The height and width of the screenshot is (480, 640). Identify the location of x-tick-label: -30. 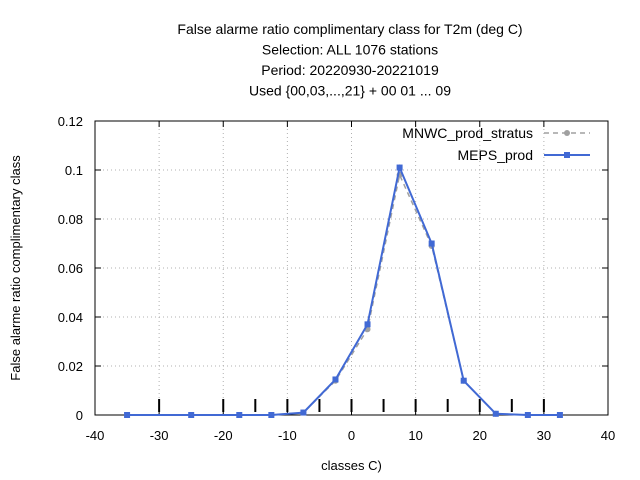
(159, 435).